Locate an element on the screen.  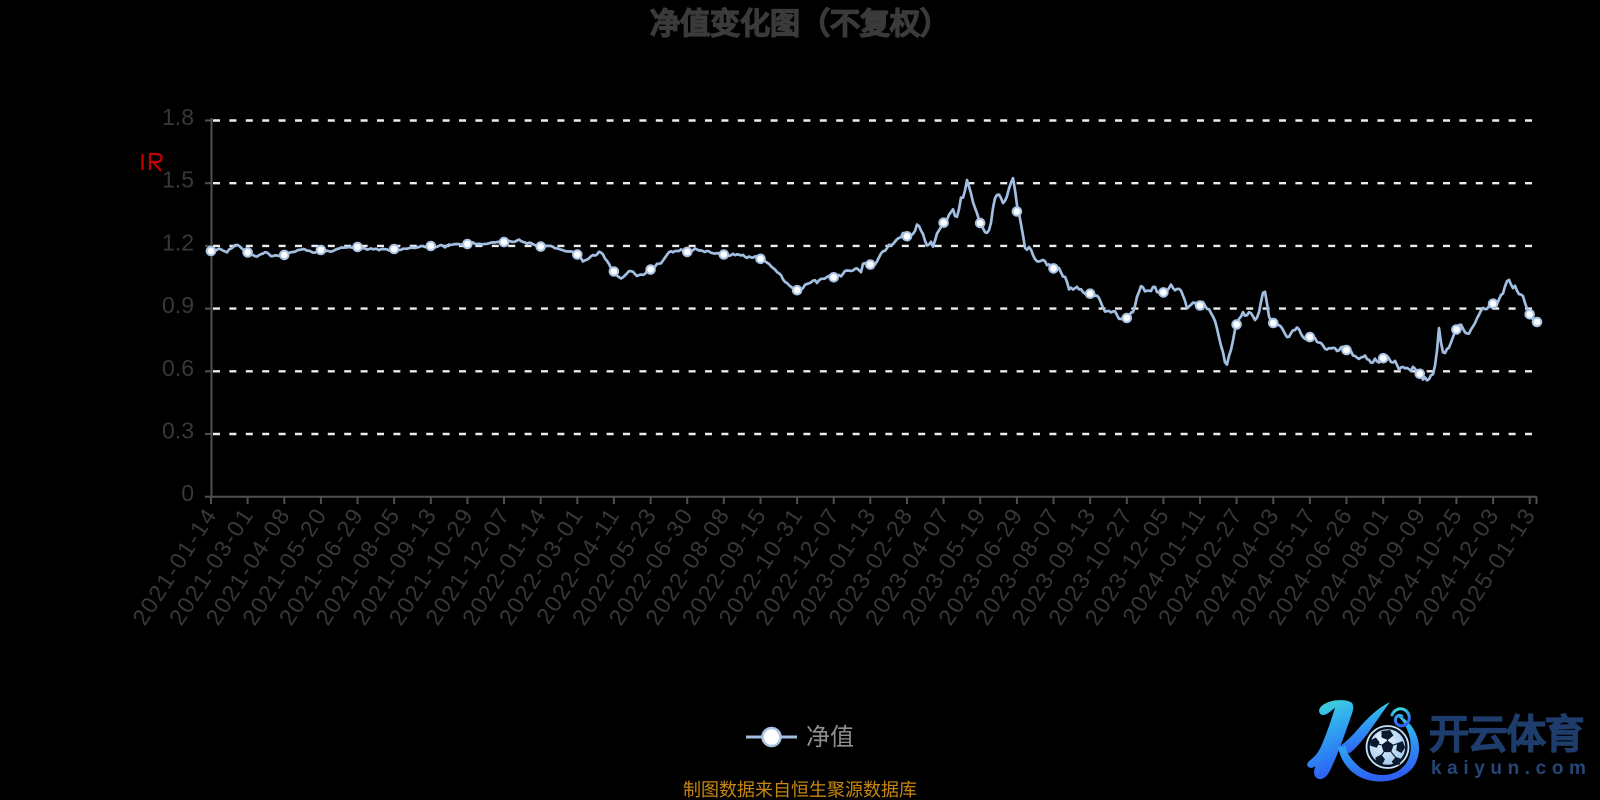
svg-text: 开云体育 is located at coordinates (1506, 735).